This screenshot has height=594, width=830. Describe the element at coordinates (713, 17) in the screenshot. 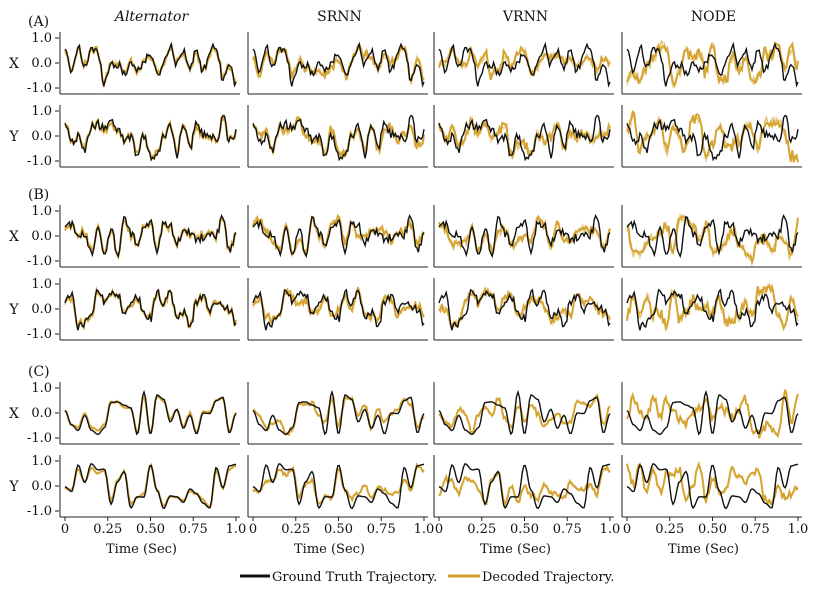

I see `column-title: NODE` at that location.